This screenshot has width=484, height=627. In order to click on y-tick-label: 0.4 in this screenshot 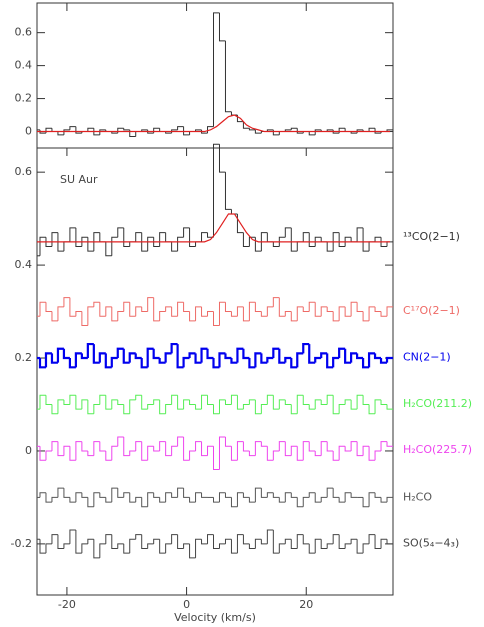, I will do `click(24, 264)`.